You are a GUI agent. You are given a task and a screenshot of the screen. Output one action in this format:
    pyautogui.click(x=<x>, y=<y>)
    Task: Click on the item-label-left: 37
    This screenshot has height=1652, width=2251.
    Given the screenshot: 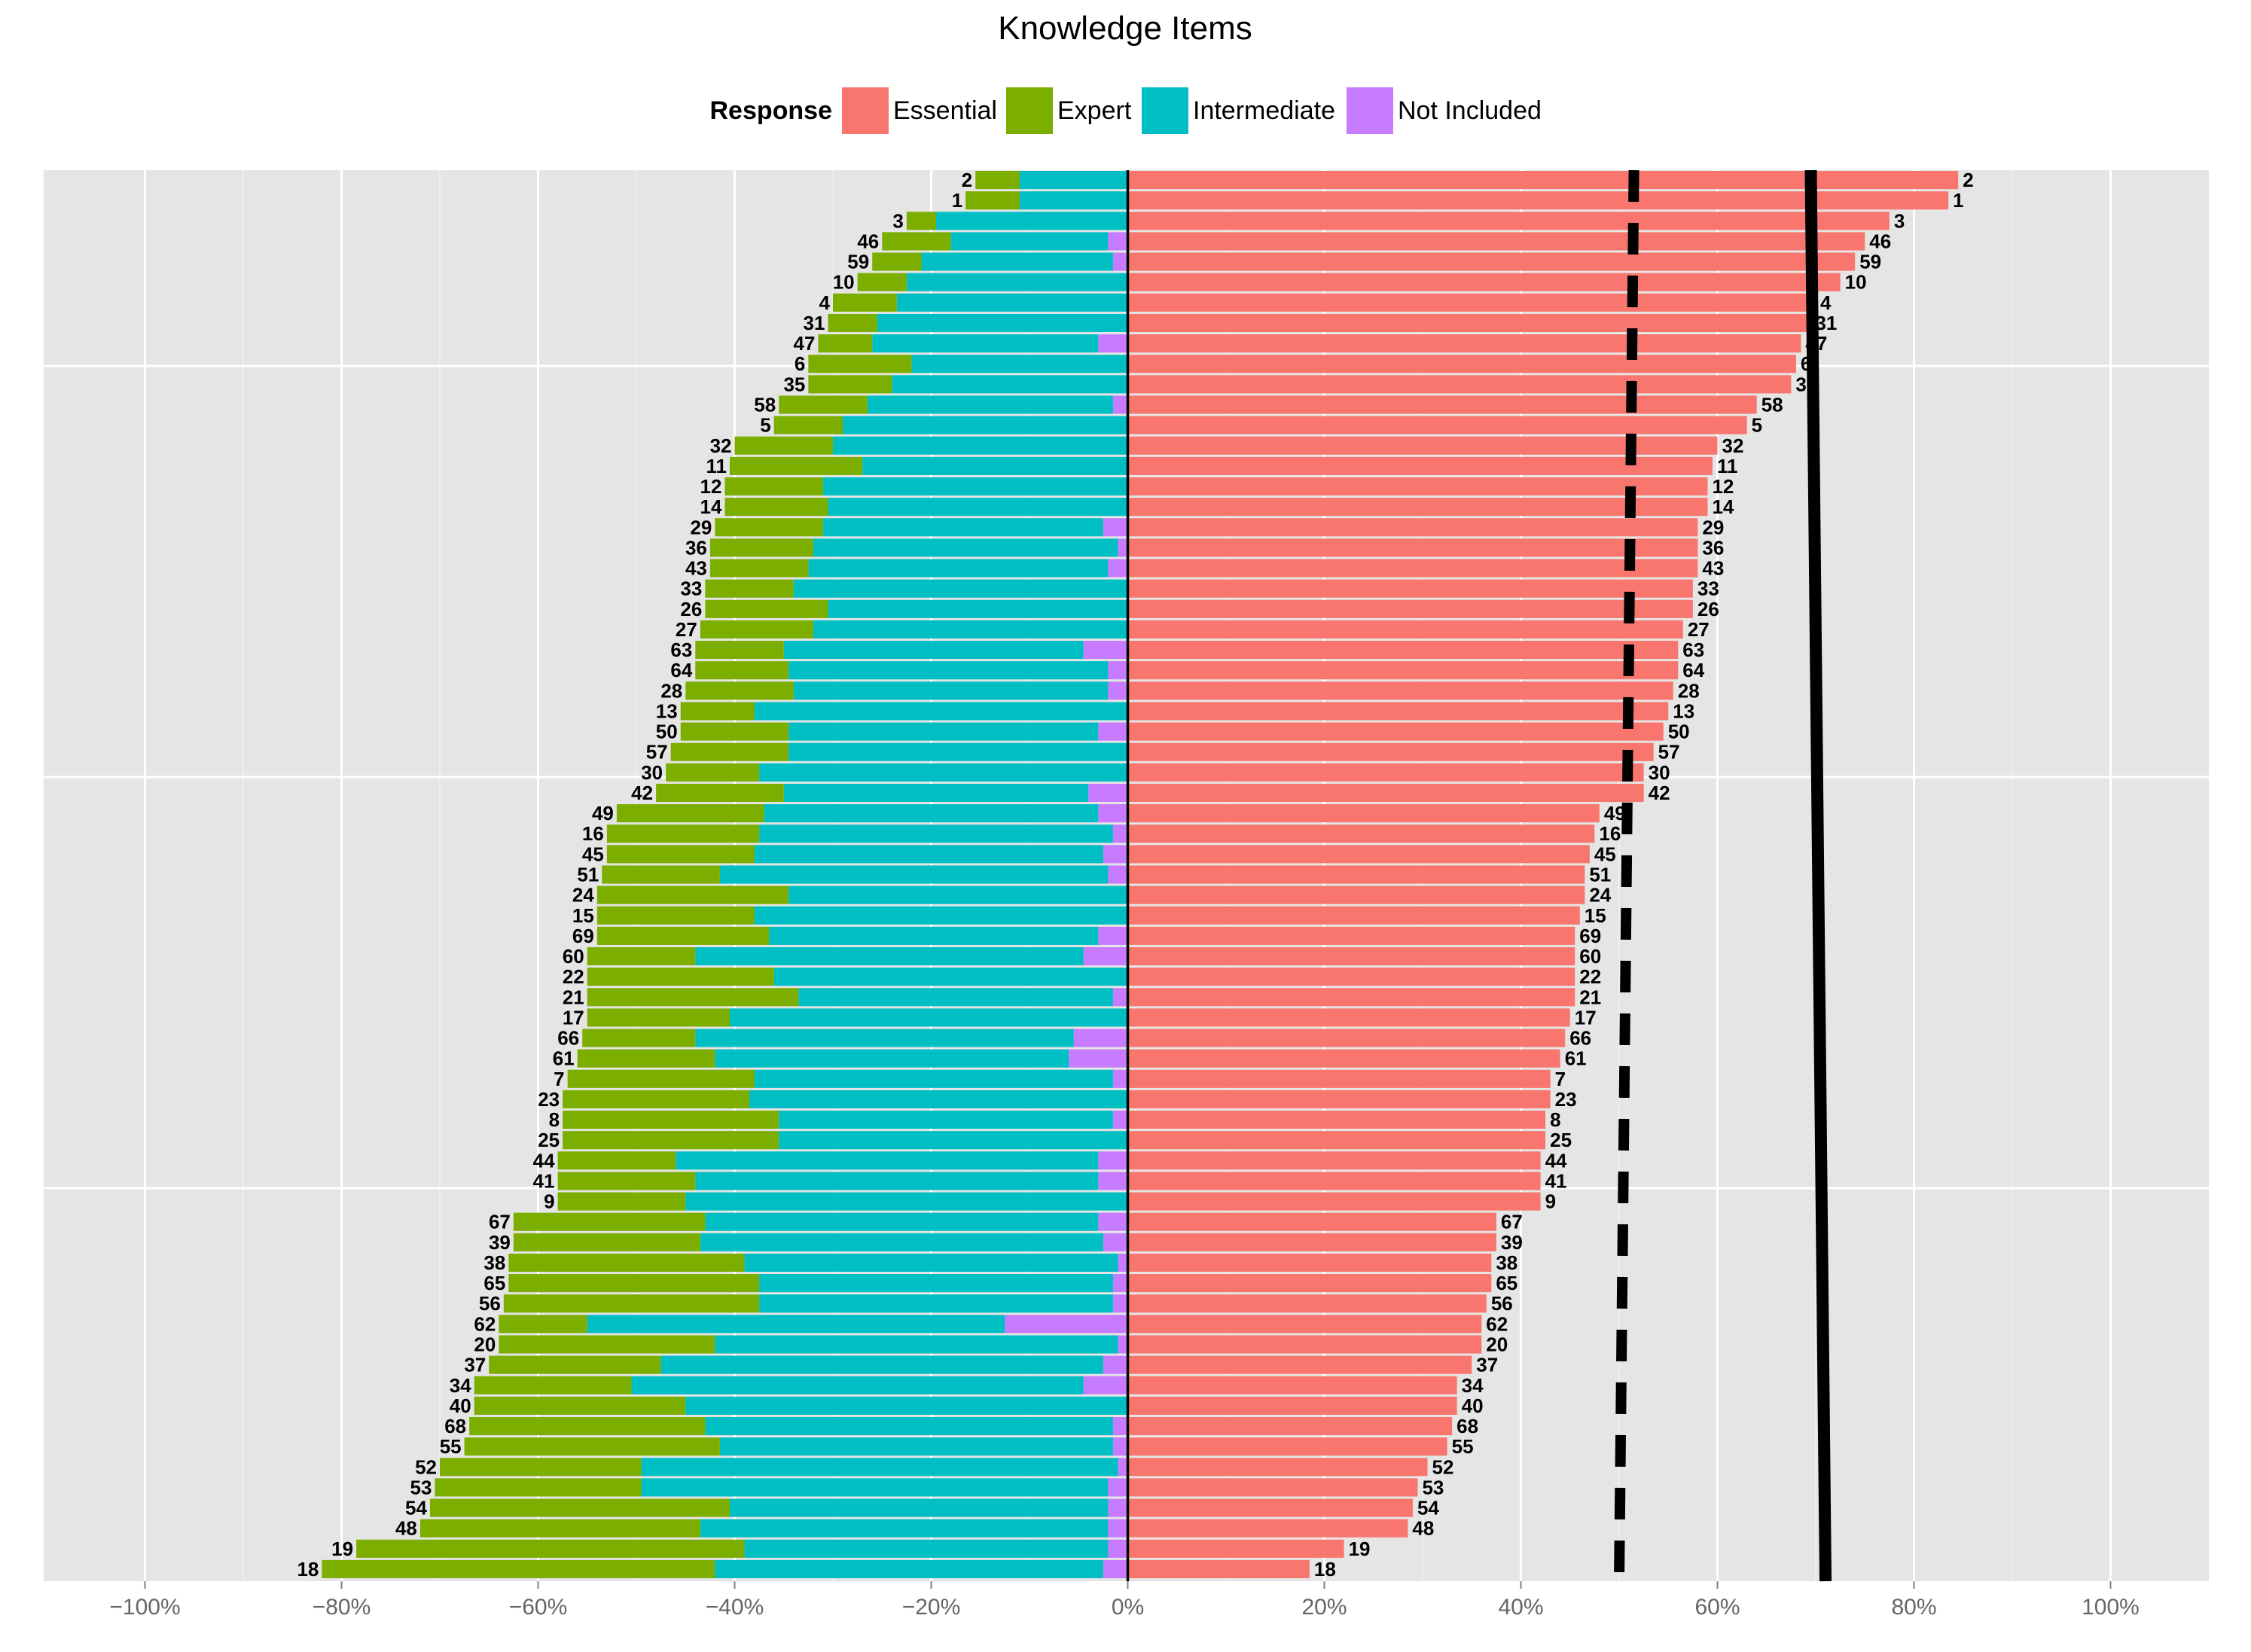 What is the action you would take?
    pyautogui.click(x=475, y=1365)
    